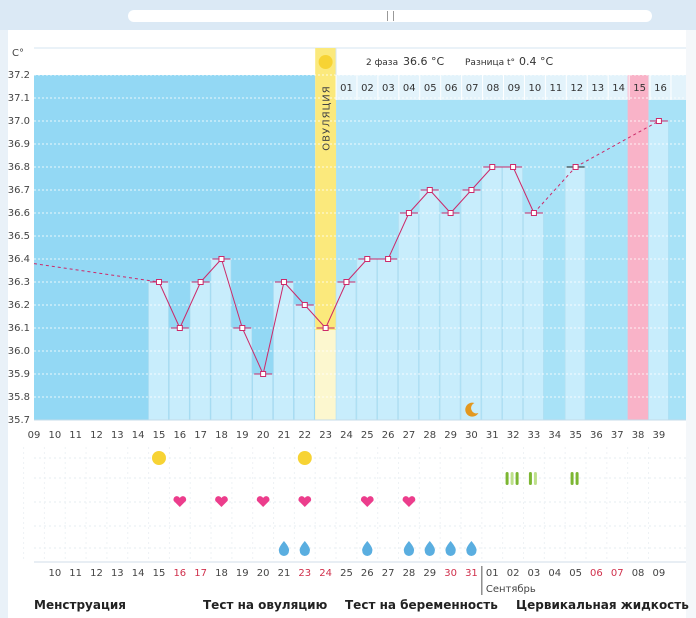 Image resolution: width=696 pixels, height=618 pixels. I want to click on cycle-day-label: 21, so click(284, 435).